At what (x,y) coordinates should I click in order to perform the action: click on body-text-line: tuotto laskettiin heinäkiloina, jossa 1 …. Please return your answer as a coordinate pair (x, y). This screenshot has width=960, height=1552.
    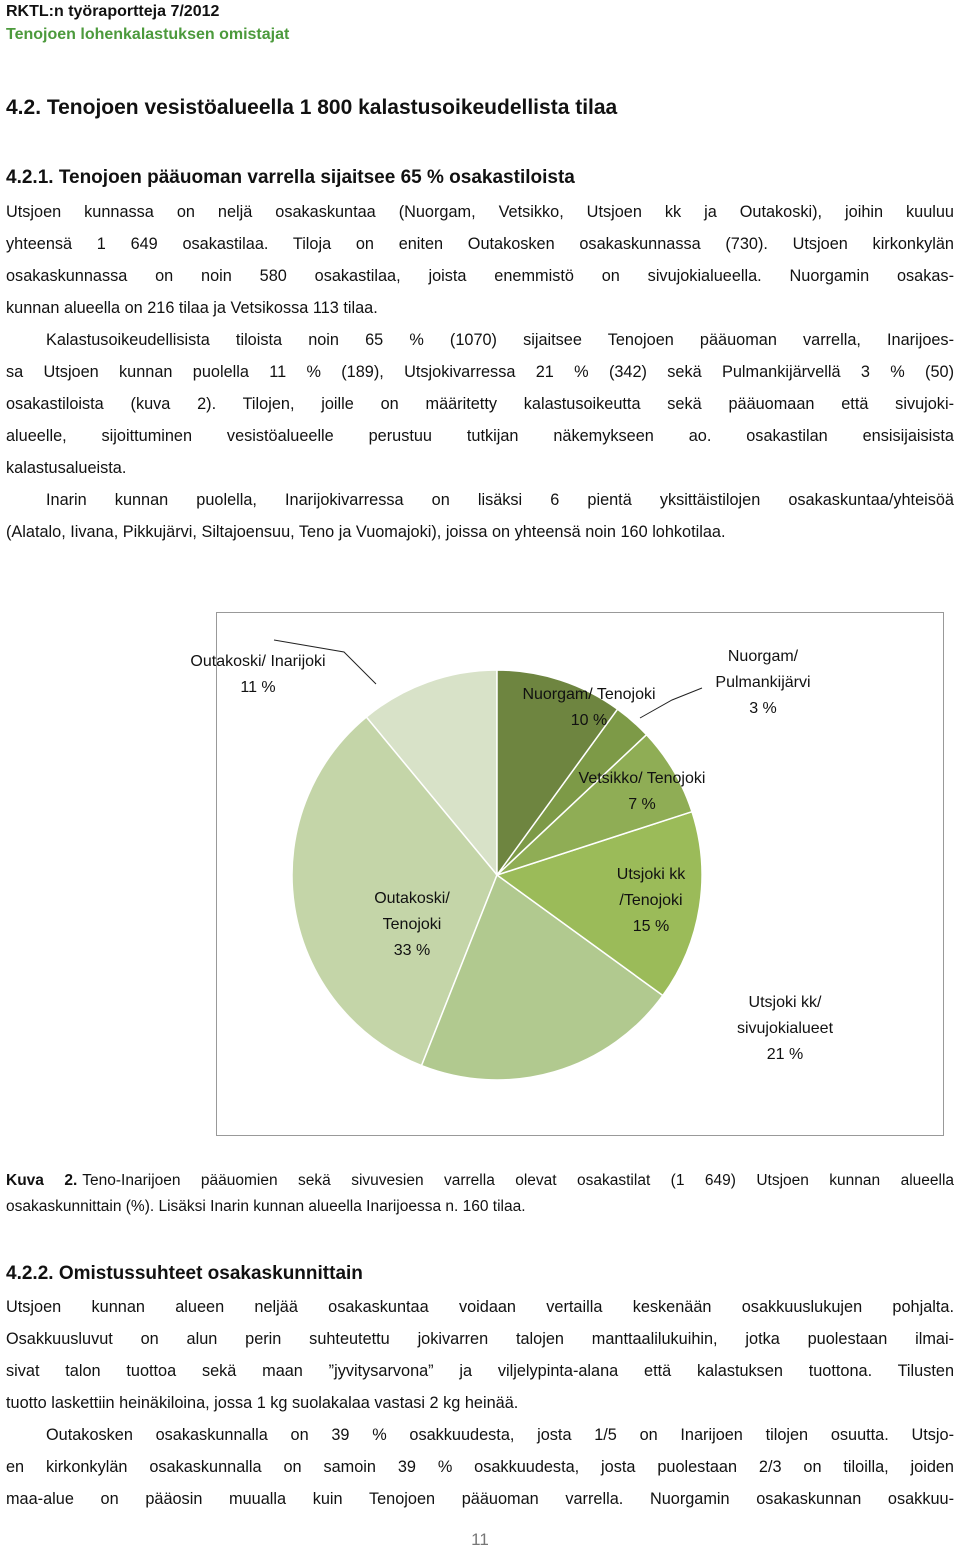
    Looking at the image, I should click on (262, 1403).